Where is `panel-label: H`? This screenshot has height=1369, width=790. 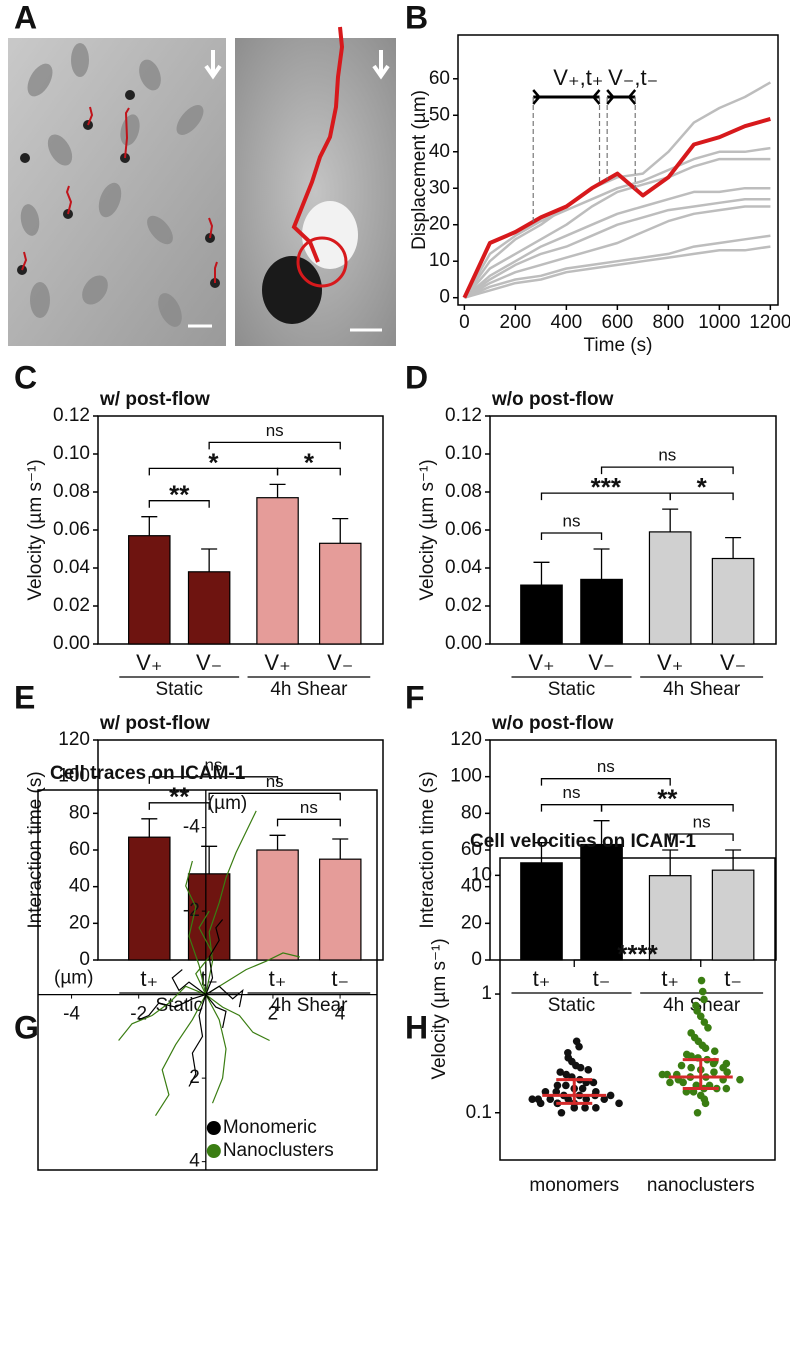 panel-label: H is located at coordinates (416, 1027).